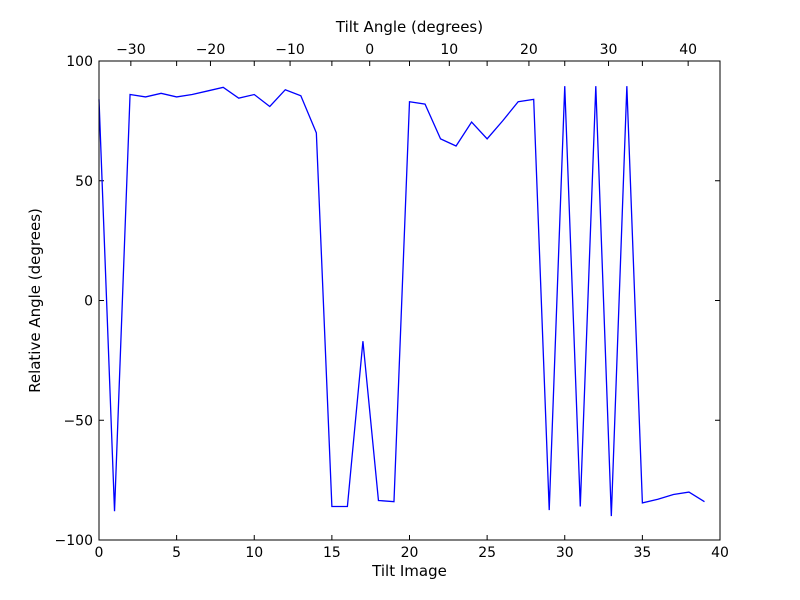 This screenshot has height=600, width=800. What do you see at coordinates (720, 553) in the screenshot?
I see `x-tick-label: 40` at bounding box center [720, 553].